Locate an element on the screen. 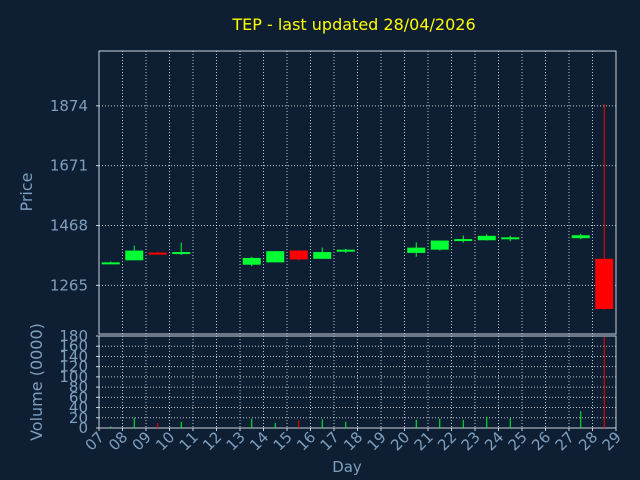  volume-tick-label: 120 is located at coordinates (73, 367).